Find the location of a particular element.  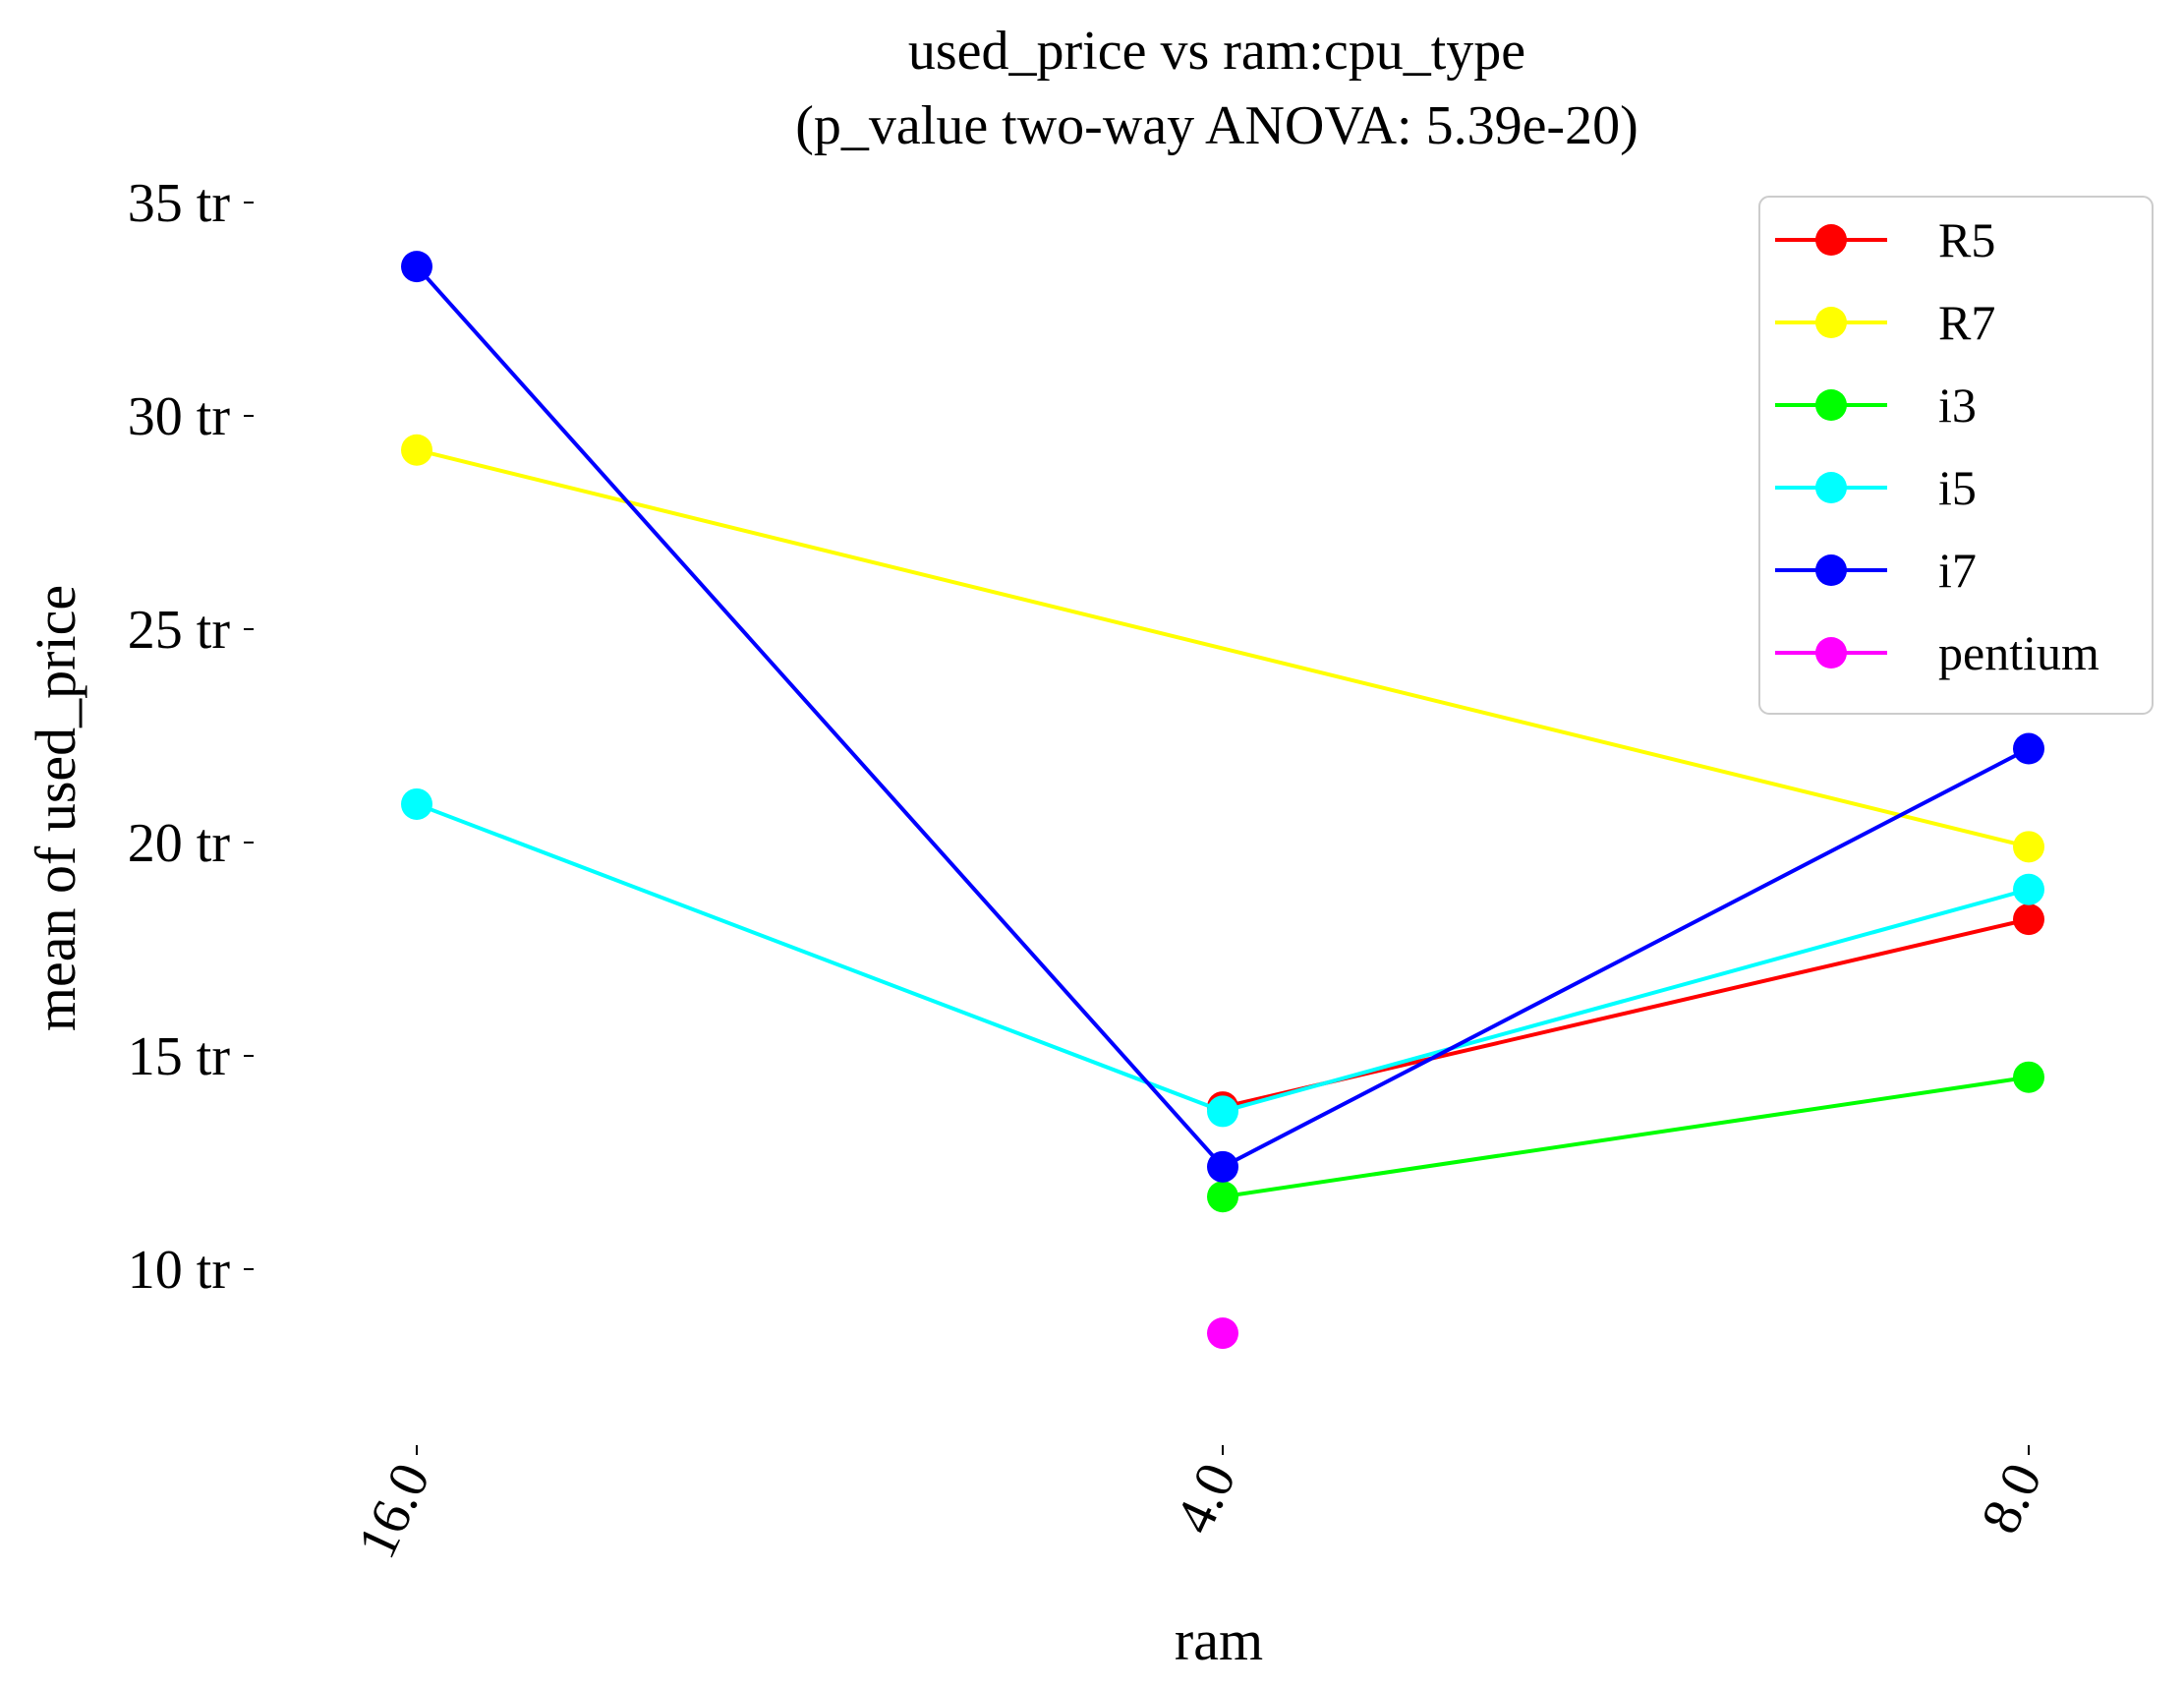

series-i3 is located at coordinates (1625, 1137).